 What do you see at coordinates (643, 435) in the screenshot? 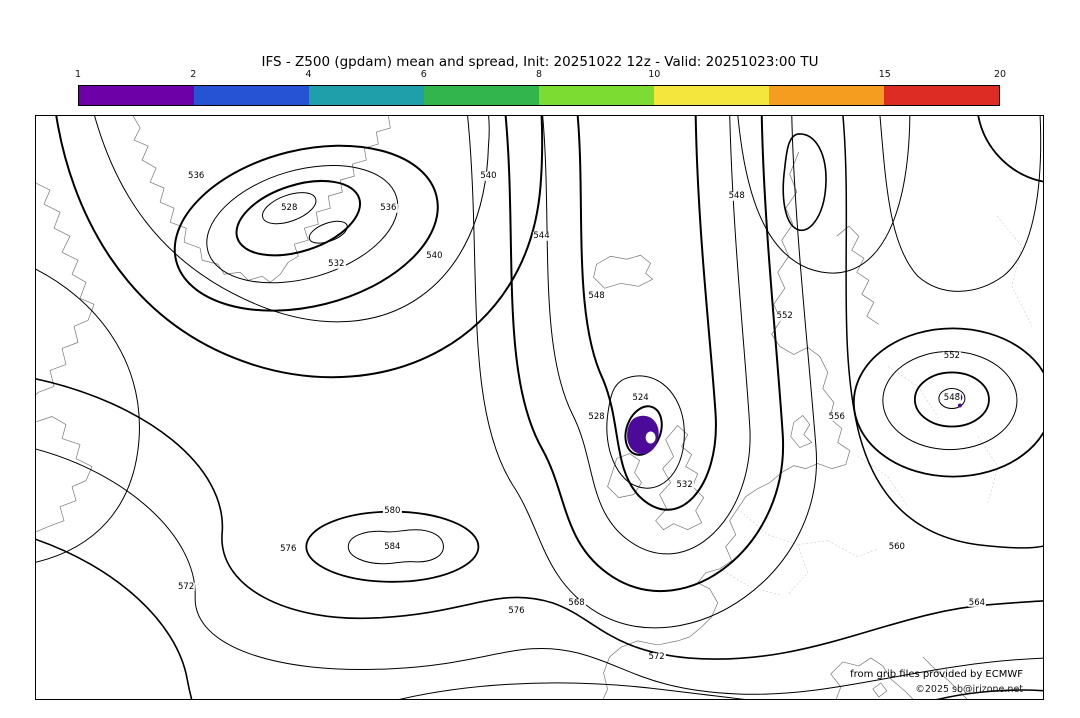
I see `spread-area-main` at bounding box center [643, 435].